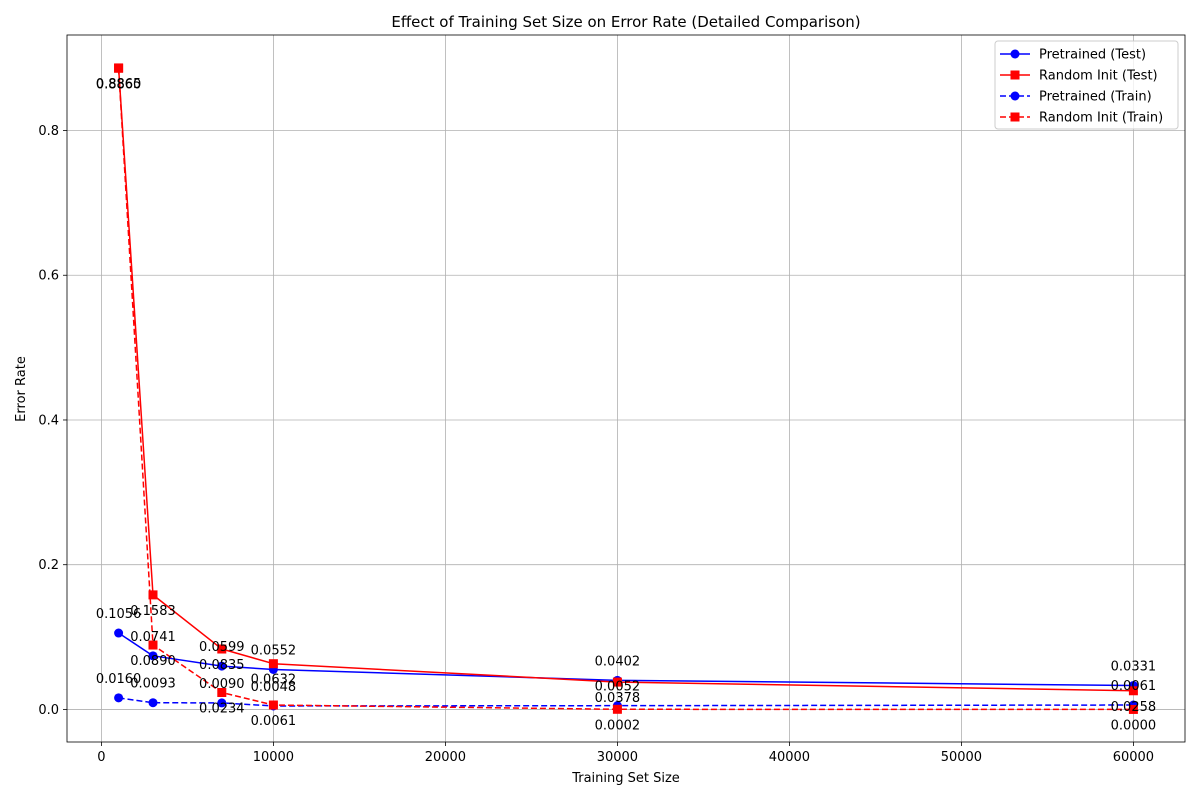 The width and height of the screenshot is (1200, 800). I want to click on data-label: 0.8860, so click(119, 84).